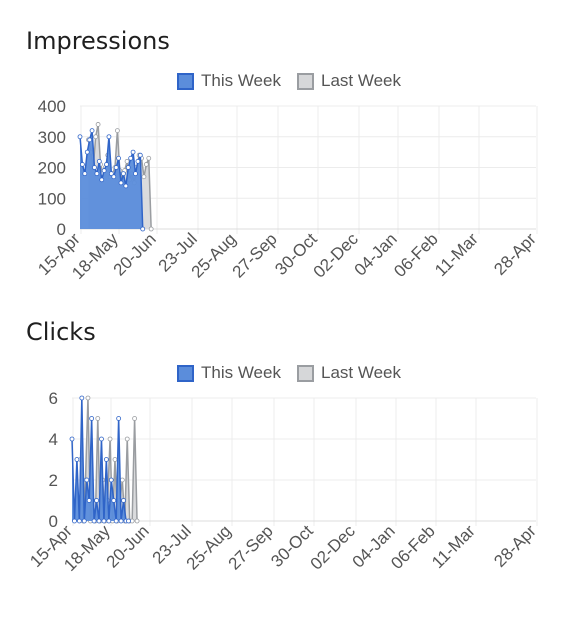 The width and height of the screenshot is (578, 620). I want to click on impressions-legend: This Week Last Week, so click(289, 81).